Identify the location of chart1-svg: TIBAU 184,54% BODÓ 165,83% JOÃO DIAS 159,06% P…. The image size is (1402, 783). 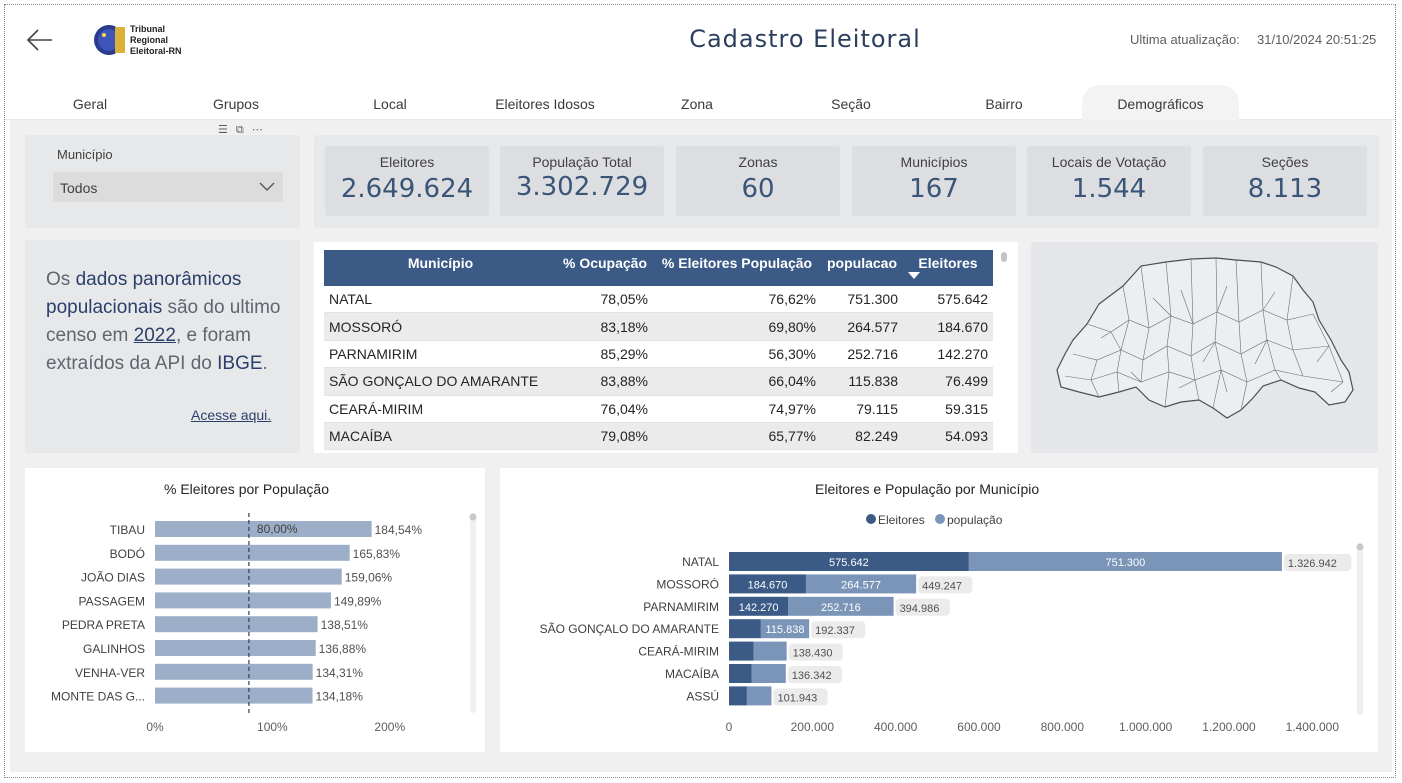
(255, 625).